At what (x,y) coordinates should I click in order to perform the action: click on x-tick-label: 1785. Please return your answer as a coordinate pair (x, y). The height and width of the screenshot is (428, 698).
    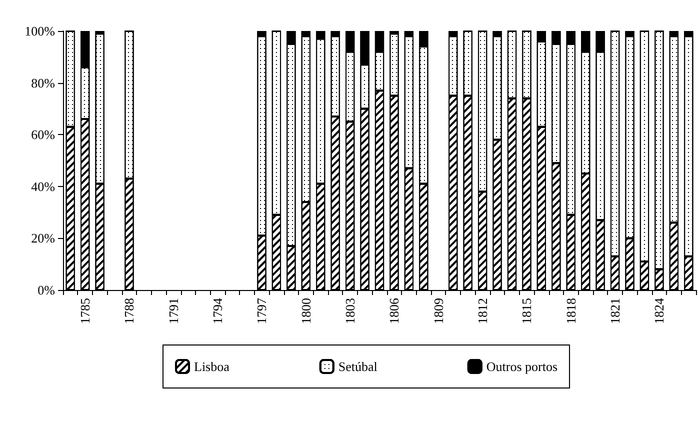
    Looking at the image, I should click on (85, 311).